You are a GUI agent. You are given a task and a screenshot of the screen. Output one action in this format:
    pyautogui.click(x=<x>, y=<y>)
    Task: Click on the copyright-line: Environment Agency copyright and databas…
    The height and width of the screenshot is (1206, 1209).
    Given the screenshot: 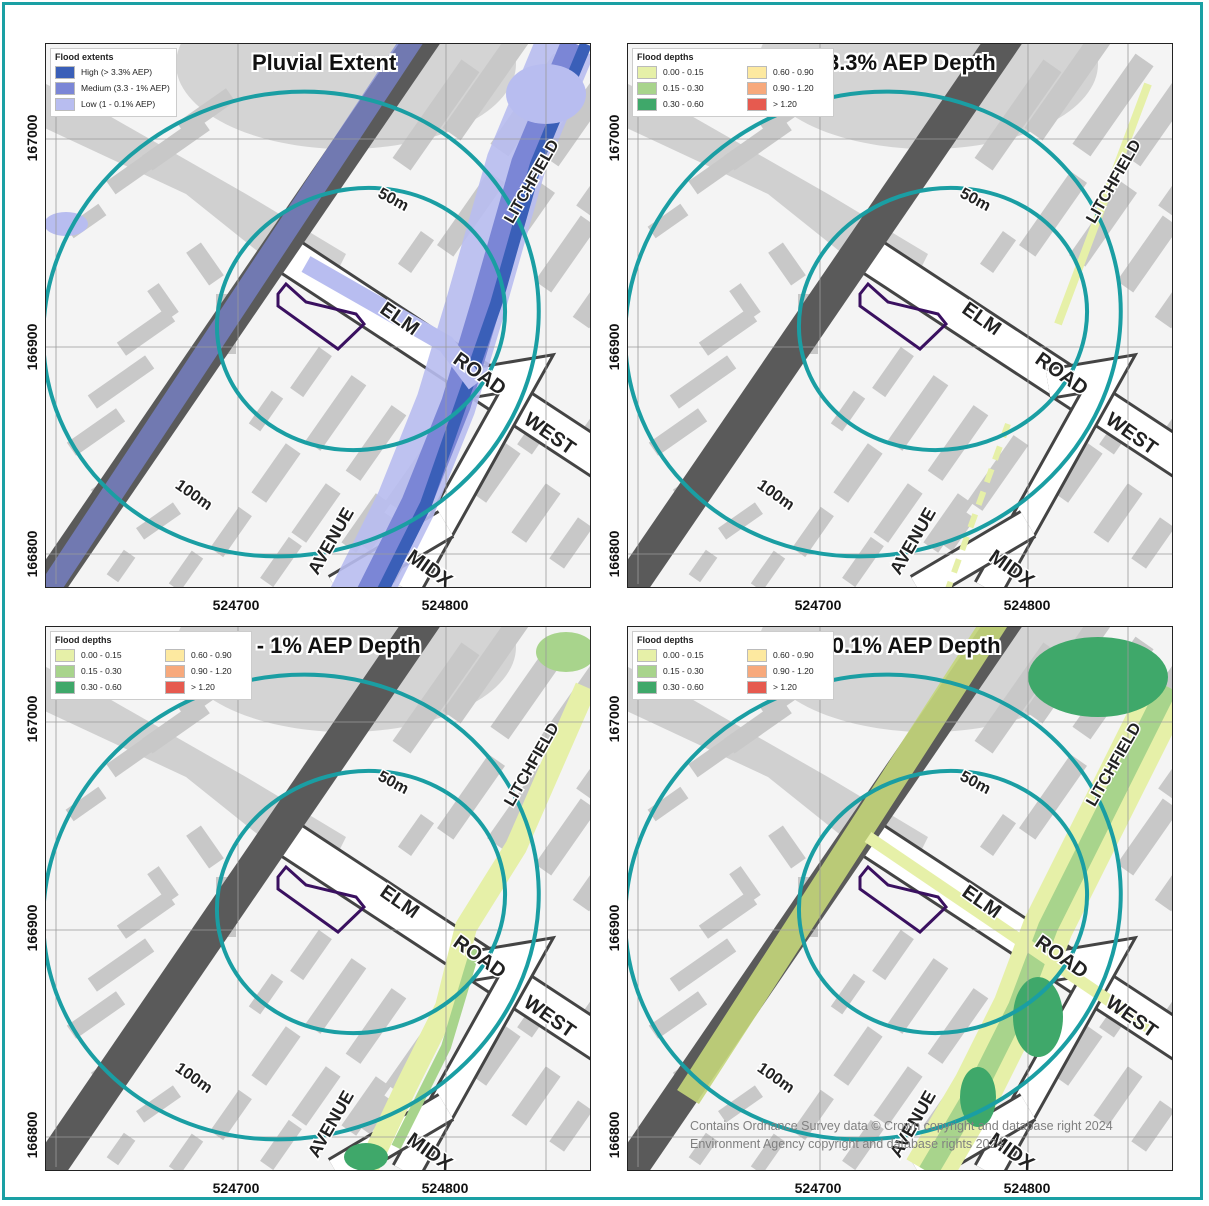 What is the action you would take?
    pyautogui.click(x=847, y=1144)
    